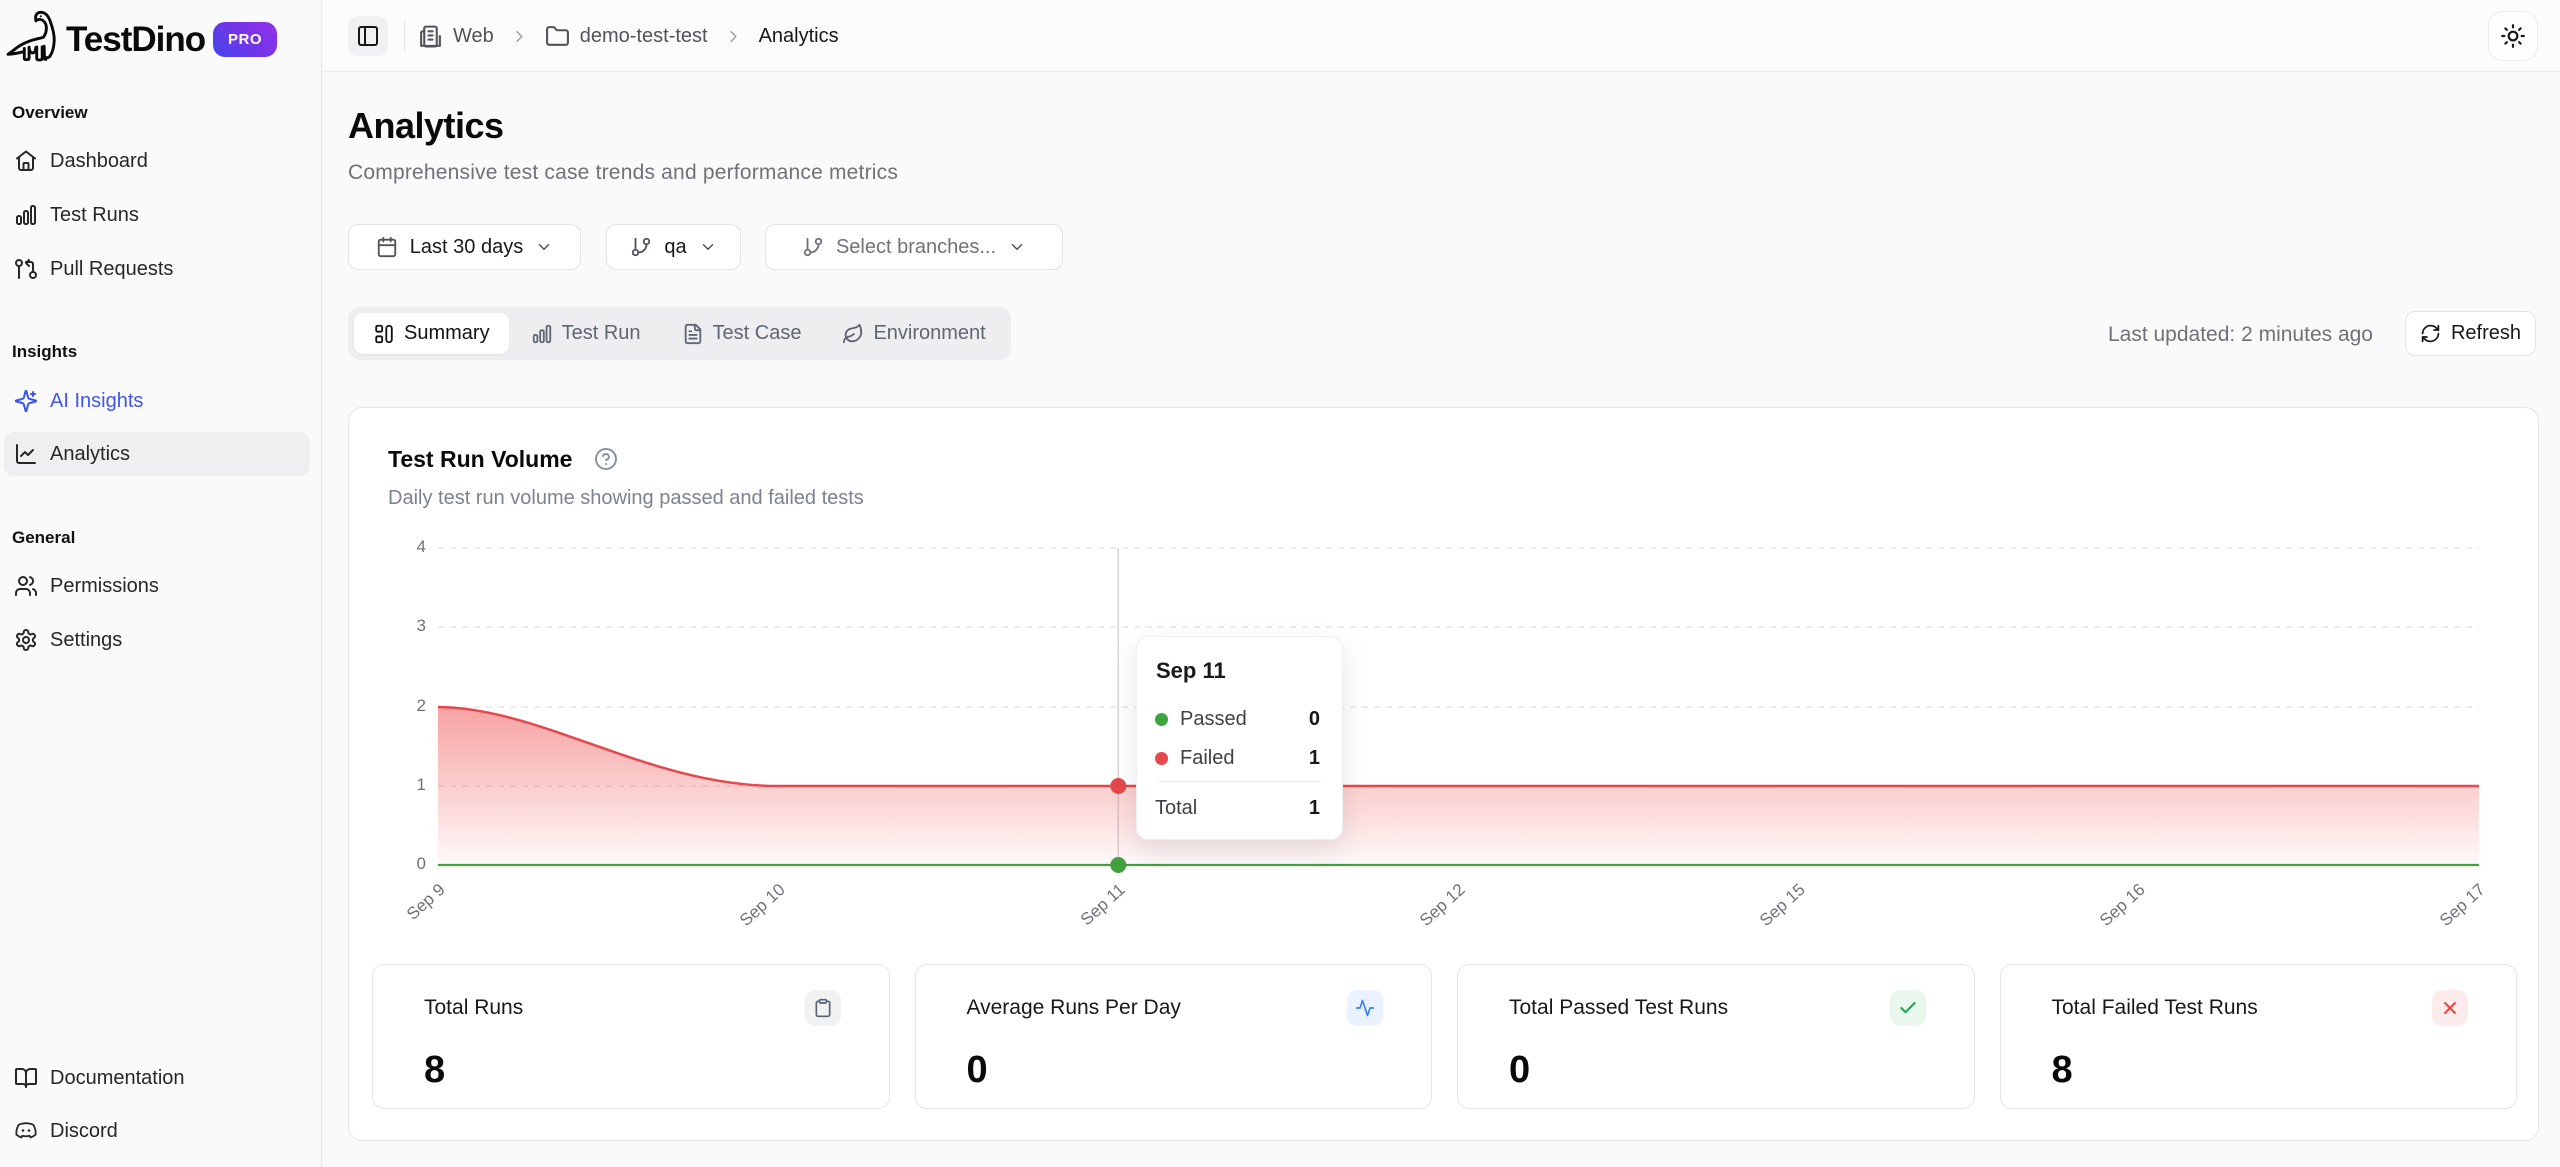 This screenshot has width=2560, height=1167. What do you see at coordinates (762, 905) in the screenshot?
I see `svg-text: Sep 10` at bounding box center [762, 905].